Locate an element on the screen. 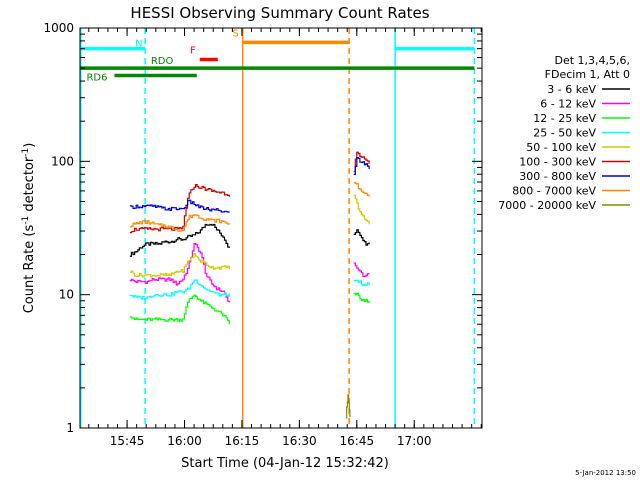 Image resolution: width=640 pixels, height=480 pixels. series-line-1-seg1 is located at coordinates (179, 273).